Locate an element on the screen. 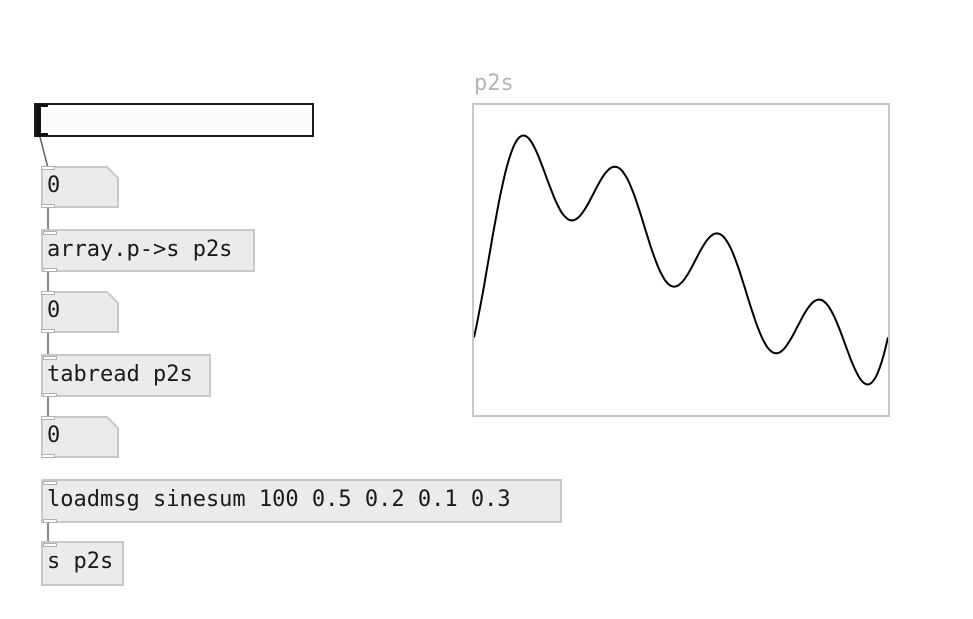 This screenshot has height=619, width=973. tabread-object: tabread p2s is located at coordinates (126, 375).